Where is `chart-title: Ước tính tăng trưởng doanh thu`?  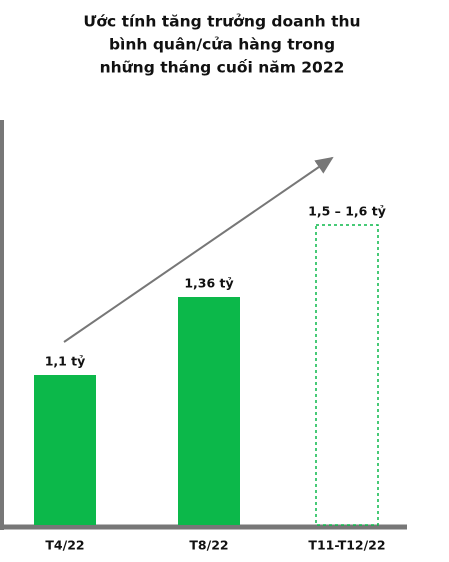 chart-title: Ước tính tăng trưởng doanh thu is located at coordinates (221, 22).